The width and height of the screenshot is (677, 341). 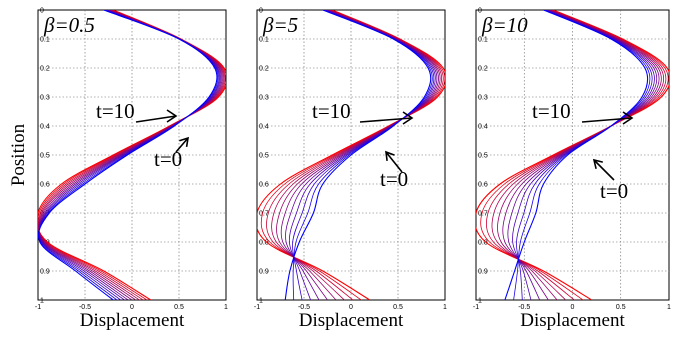 I want to click on panel-title: β=0.5, so click(x=69, y=25).